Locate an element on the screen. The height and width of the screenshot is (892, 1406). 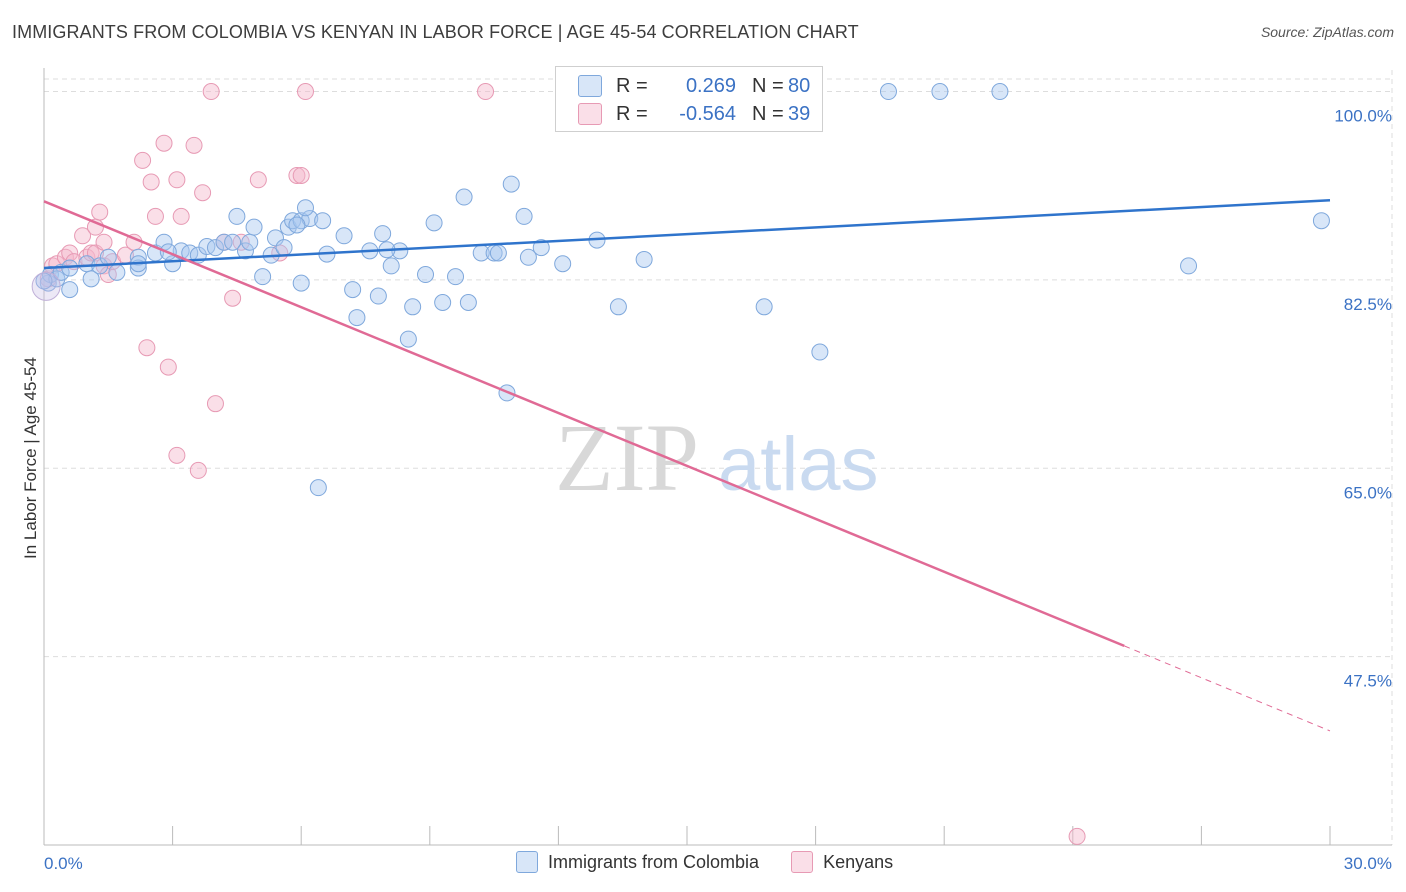
stats-row-kenyans: R = -0.564 N = 39 is located at coordinates (694, 114).